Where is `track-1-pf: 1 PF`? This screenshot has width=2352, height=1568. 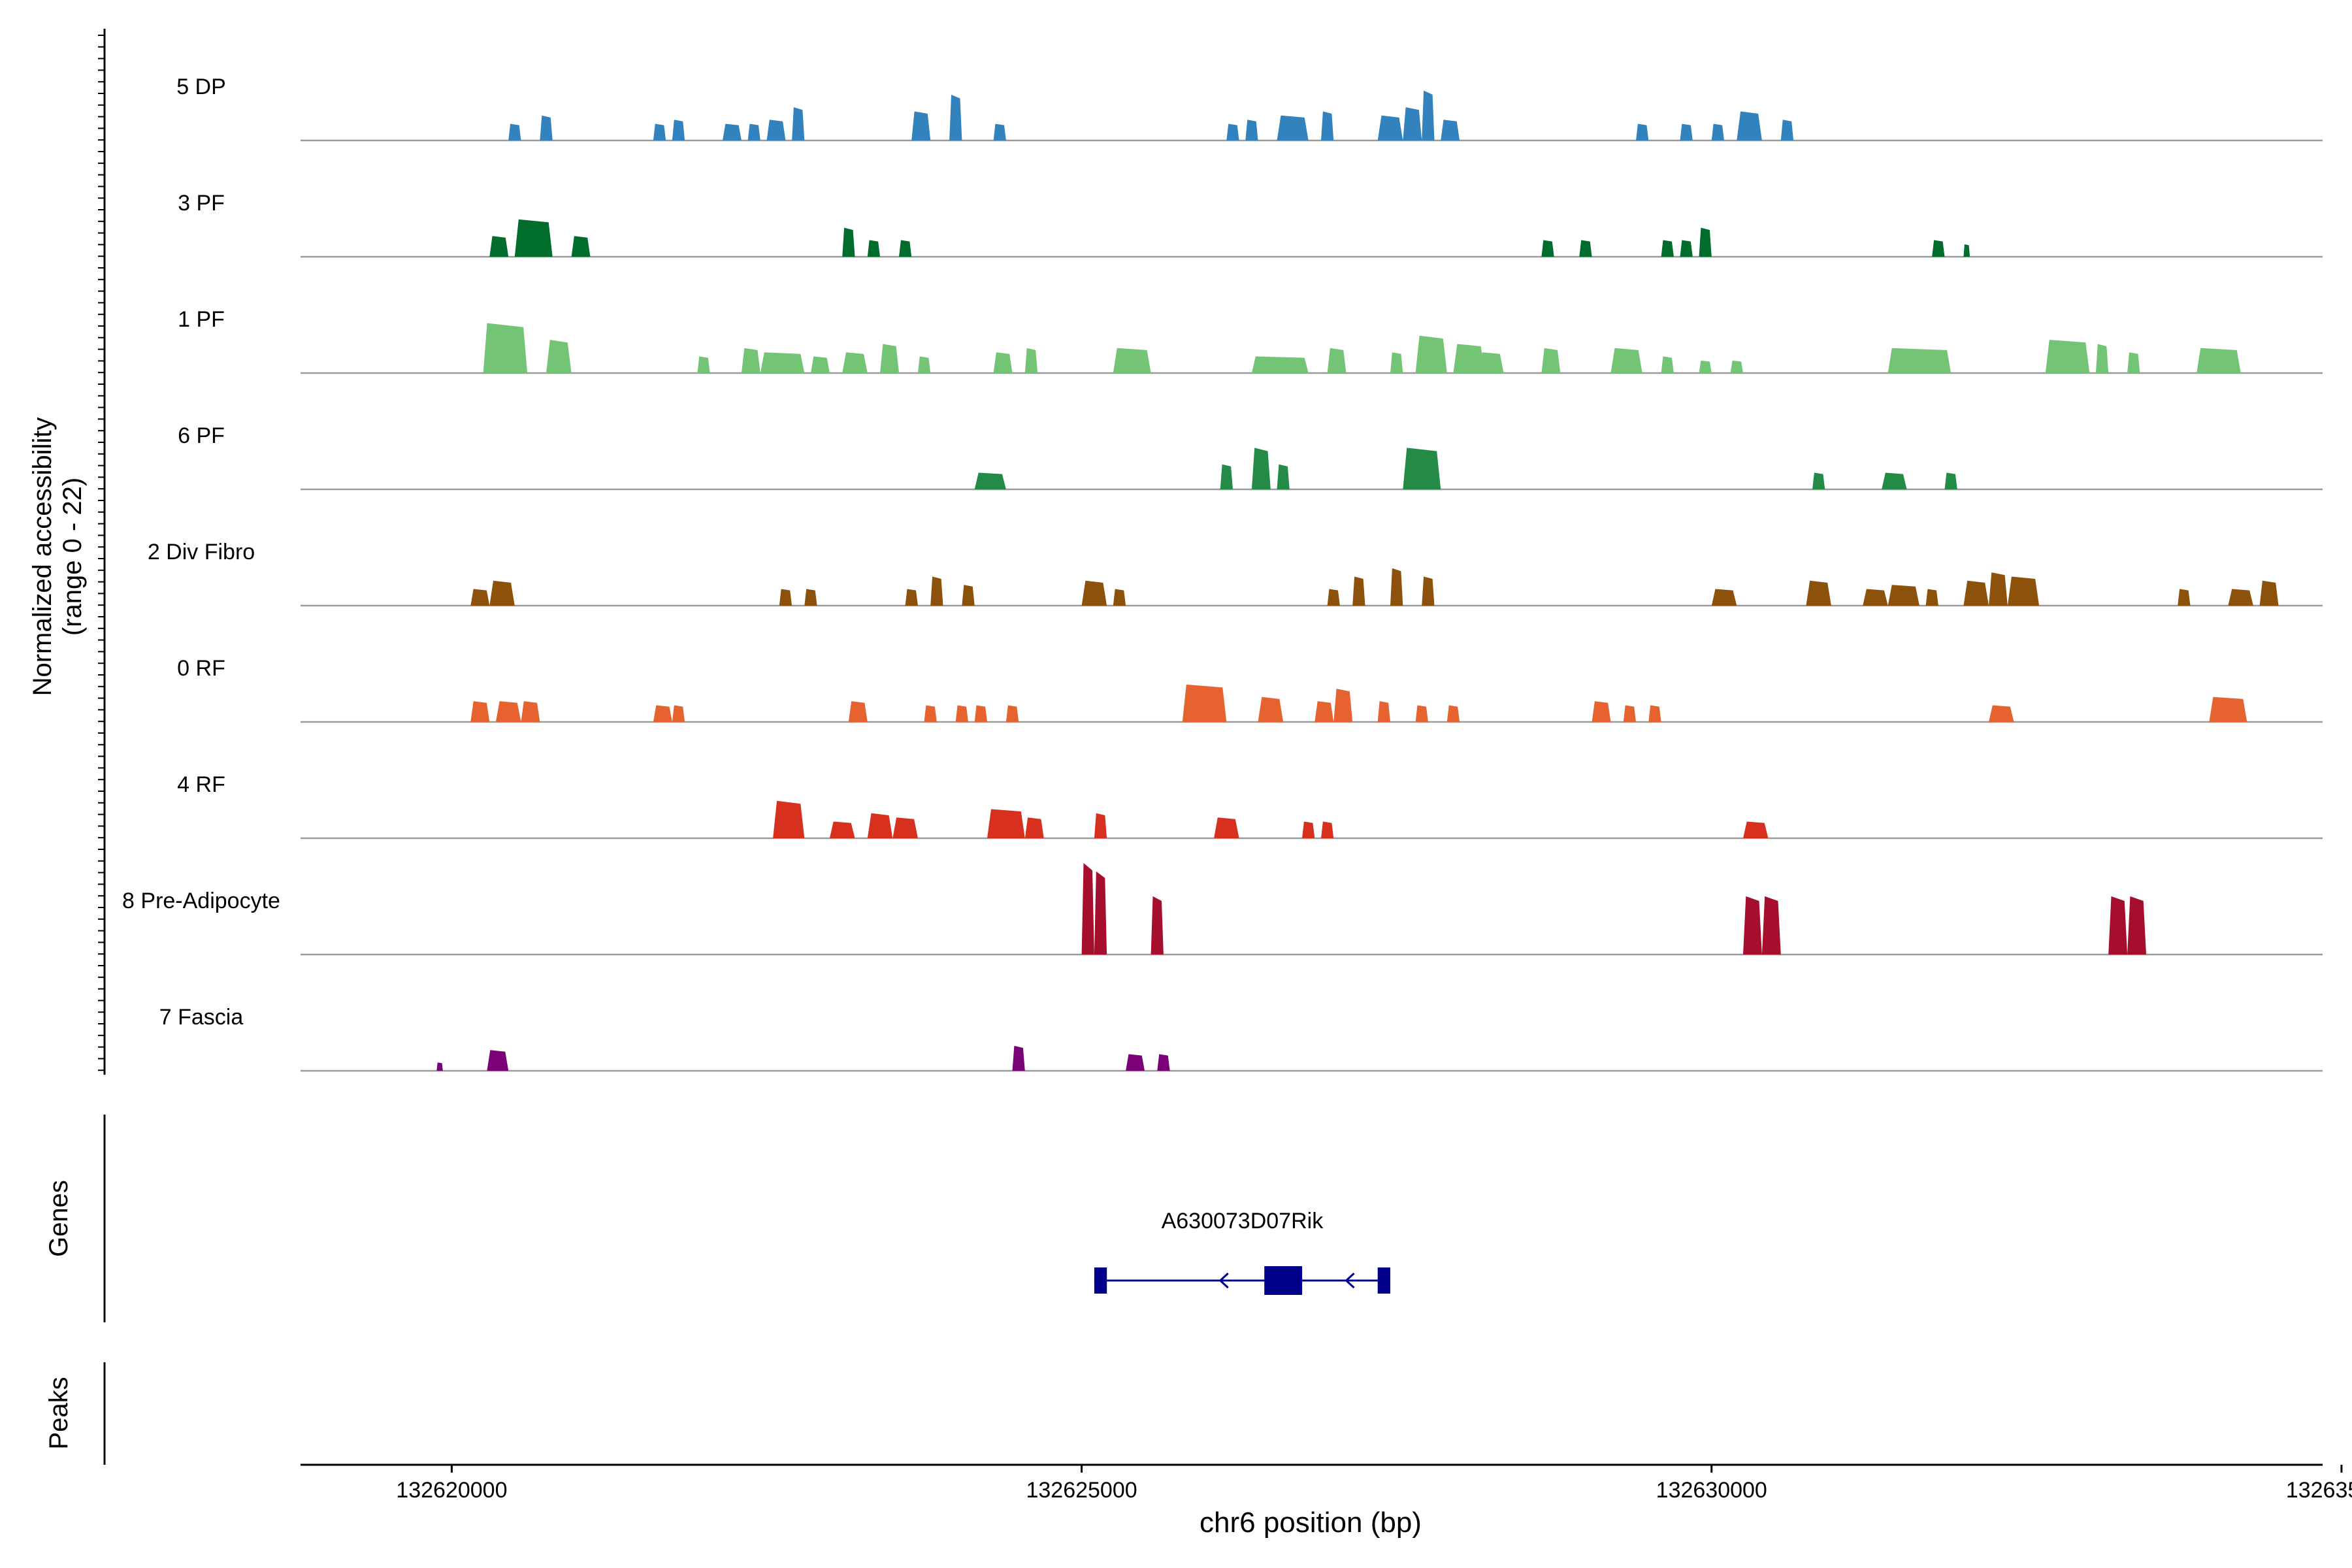 track-1-pf: 1 PF is located at coordinates (1250, 340).